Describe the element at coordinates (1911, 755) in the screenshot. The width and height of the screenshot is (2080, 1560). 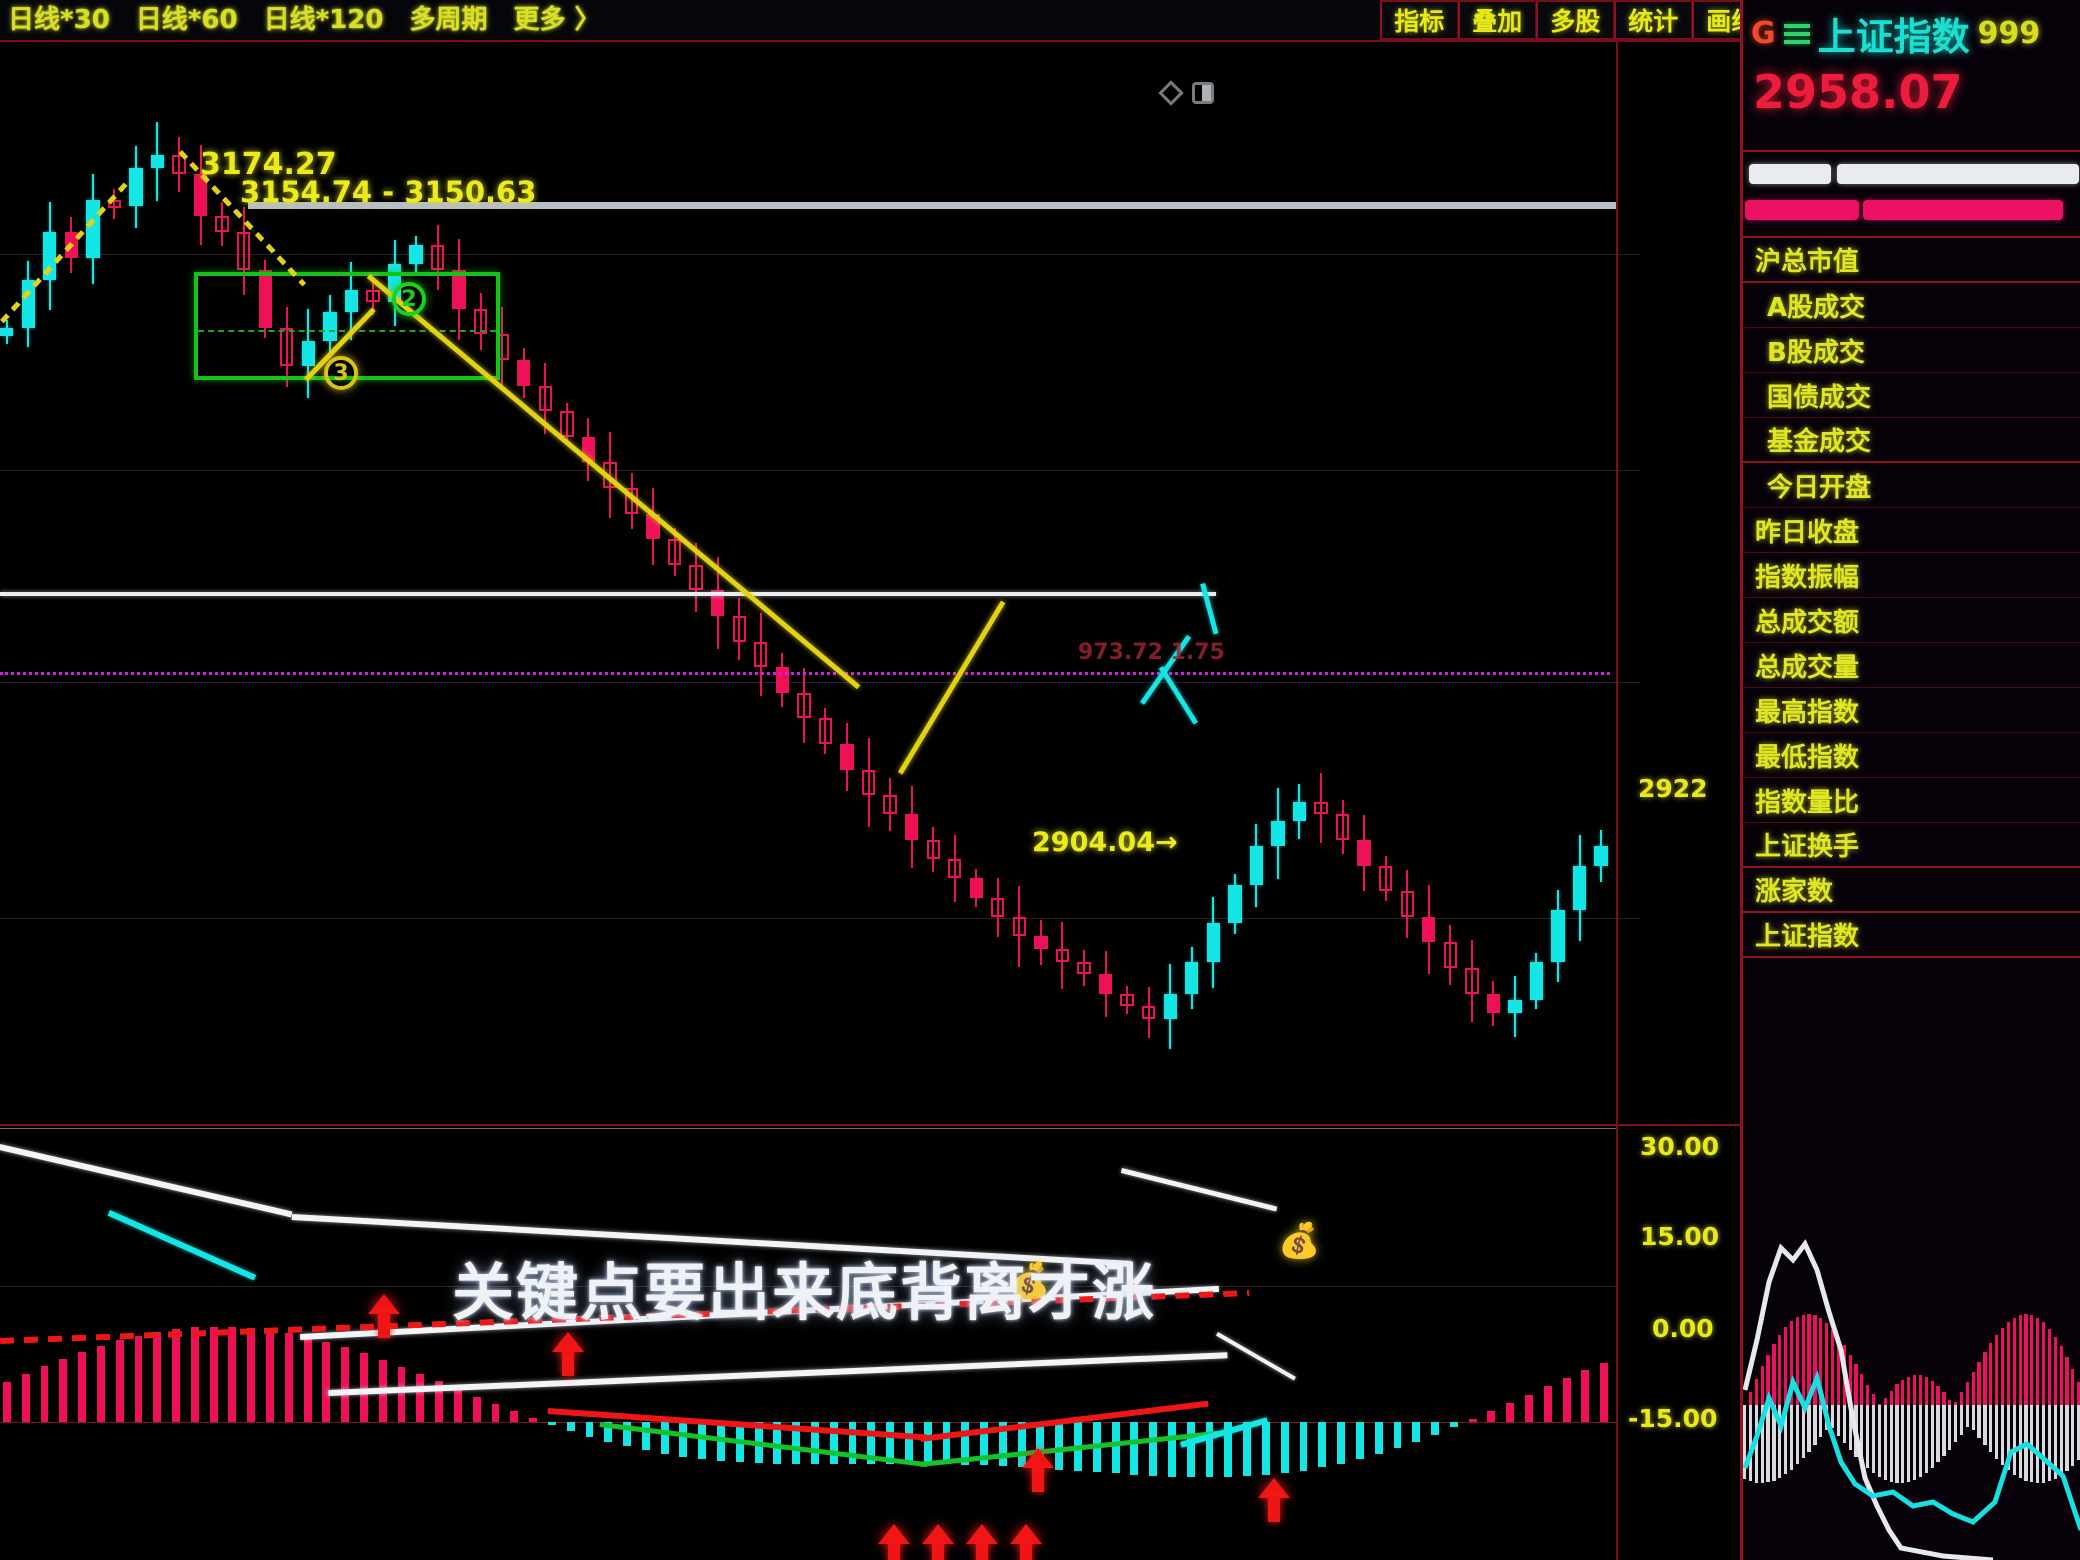
I see `sidebar-row-index-low: 最低指数` at that location.